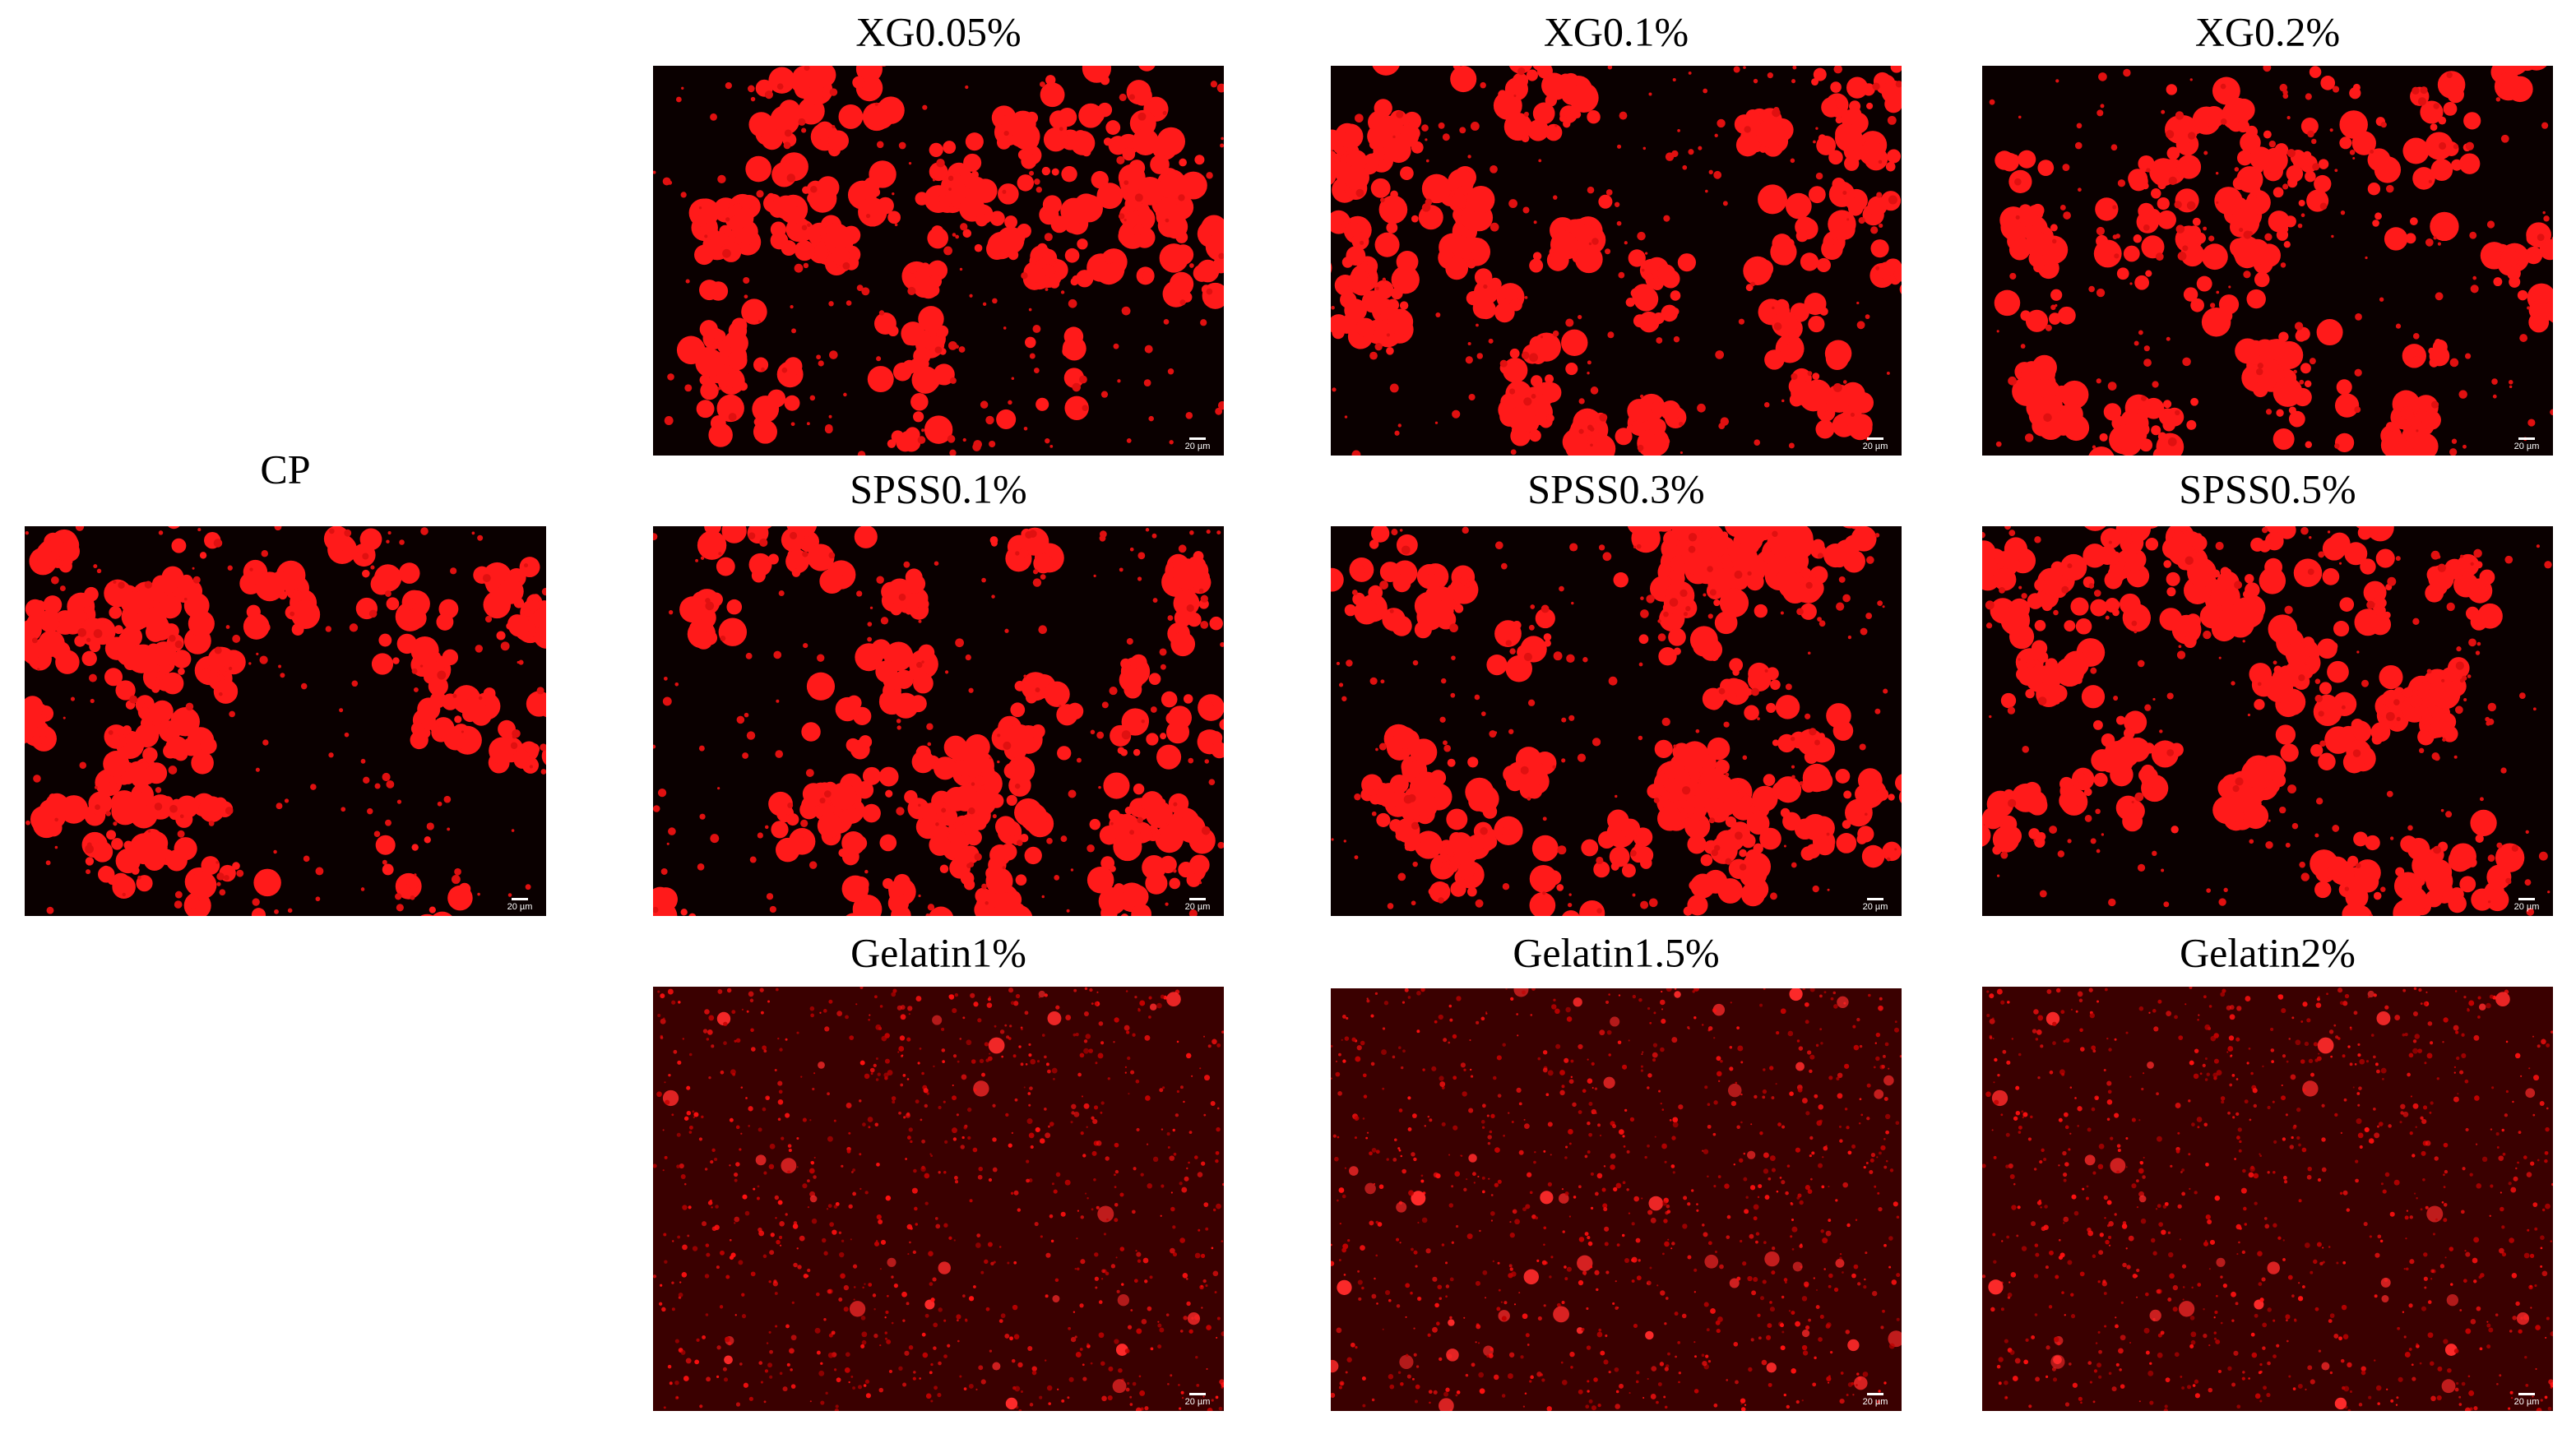 Image resolution: width=2576 pixels, height=1434 pixels. Describe the element at coordinates (285, 721) in the screenshot. I see `micrograph-content` at that location.